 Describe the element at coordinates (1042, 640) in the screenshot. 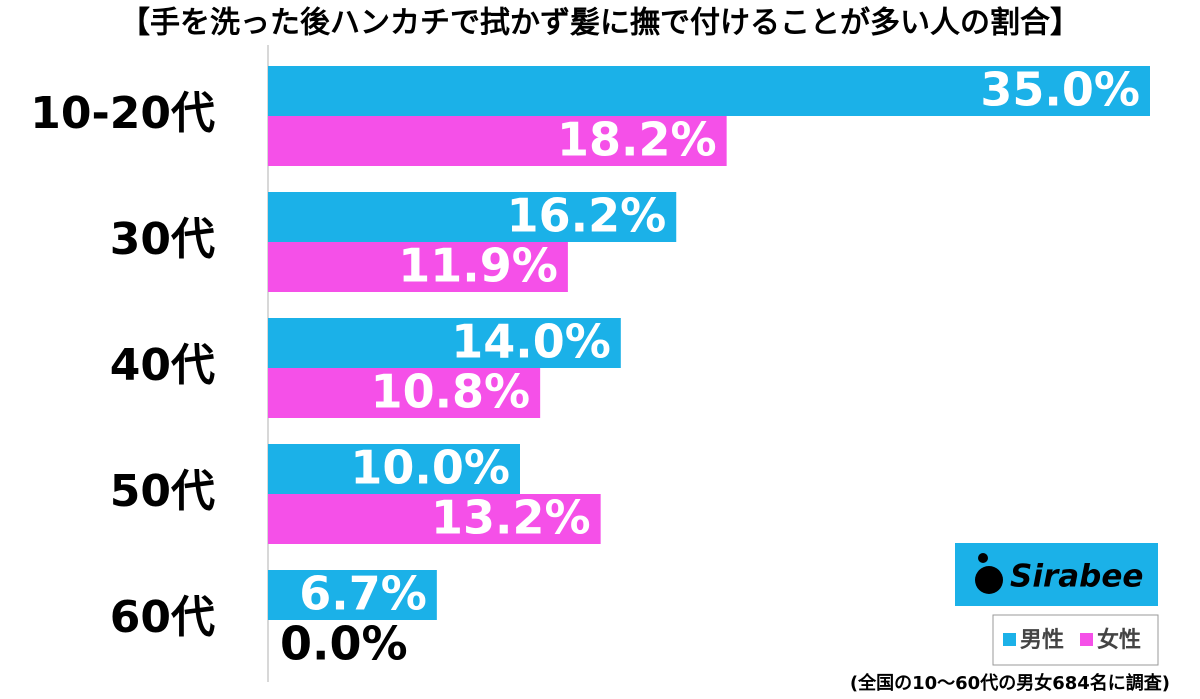

I see `legend-label: 男性` at that location.